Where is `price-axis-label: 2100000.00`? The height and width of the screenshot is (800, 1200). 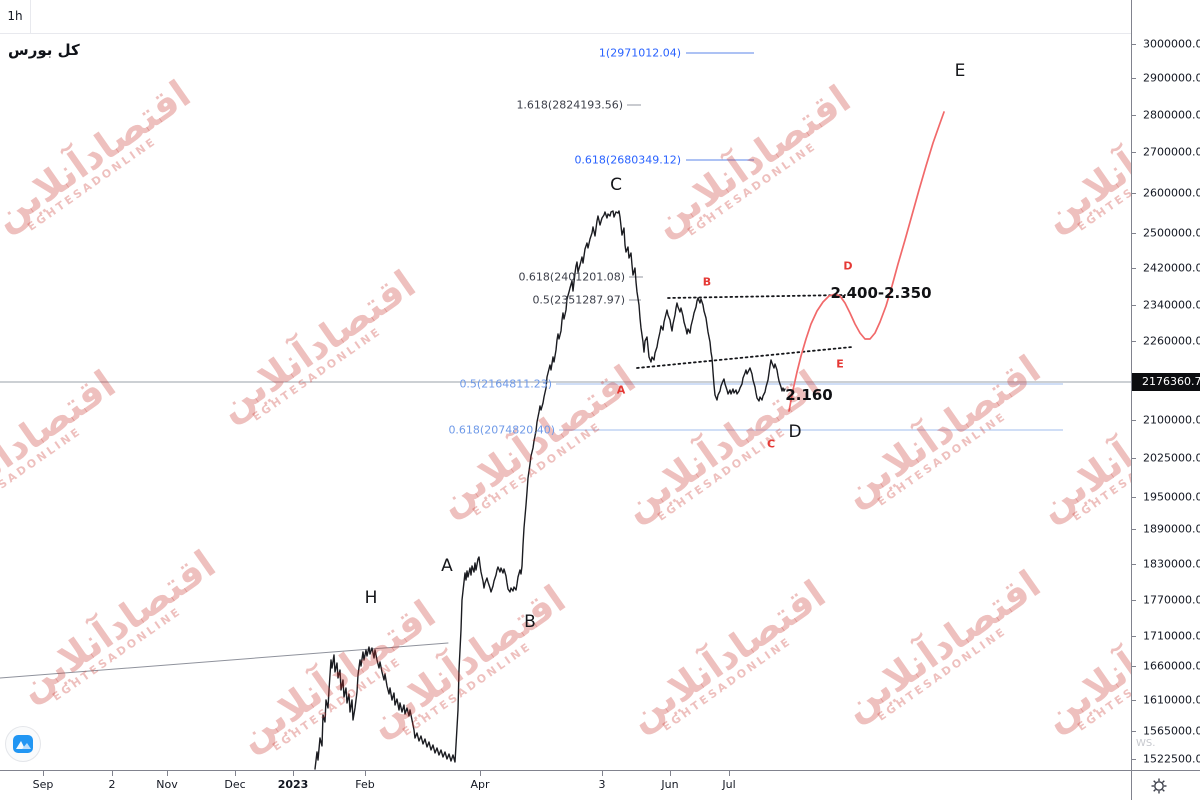 price-axis-label: 2100000.00 is located at coordinates (1171, 420).